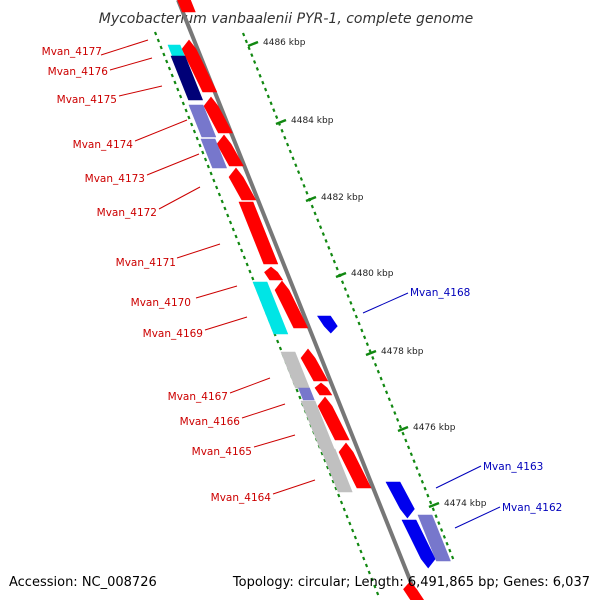 The height and width of the screenshot is (600, 600). What do you see at coordinates (87, 100) in the screenshot?
I see `gene-label-mvan_4175: Mvan_4175` at bounding box center [87, 100].